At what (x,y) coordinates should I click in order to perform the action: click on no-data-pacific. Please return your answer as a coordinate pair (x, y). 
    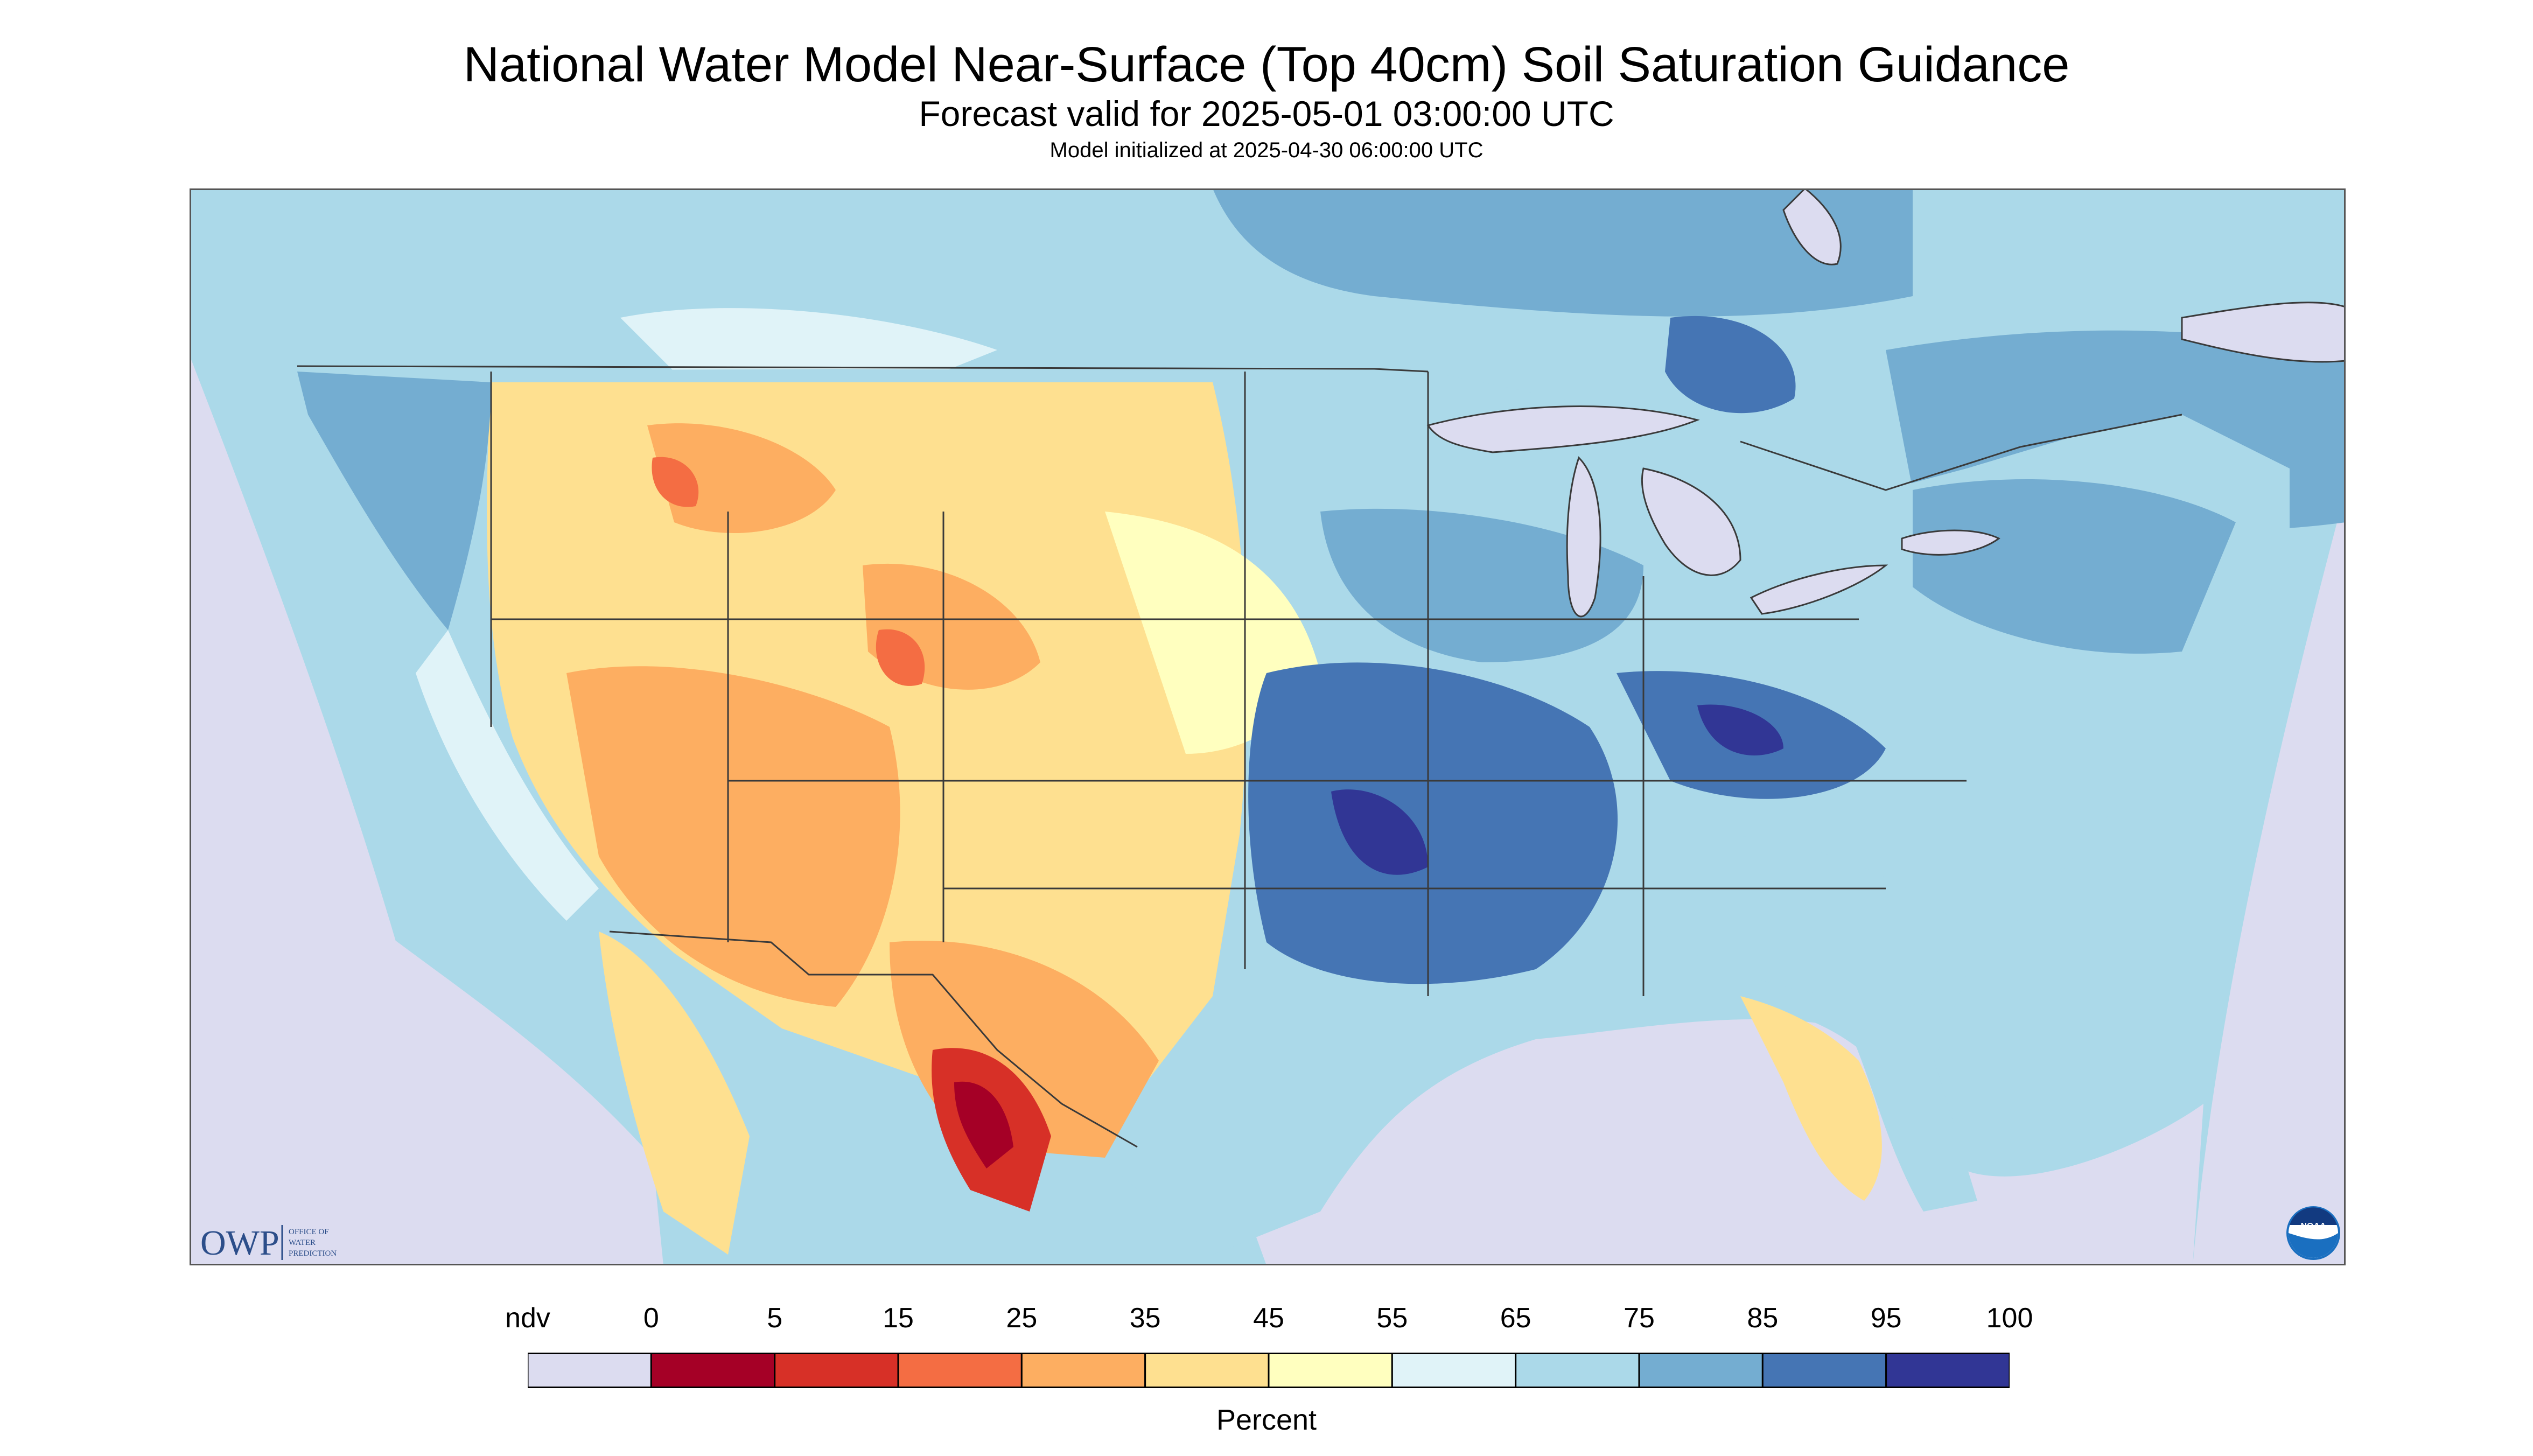
    Looking at the image, I should click on (523, 1098).